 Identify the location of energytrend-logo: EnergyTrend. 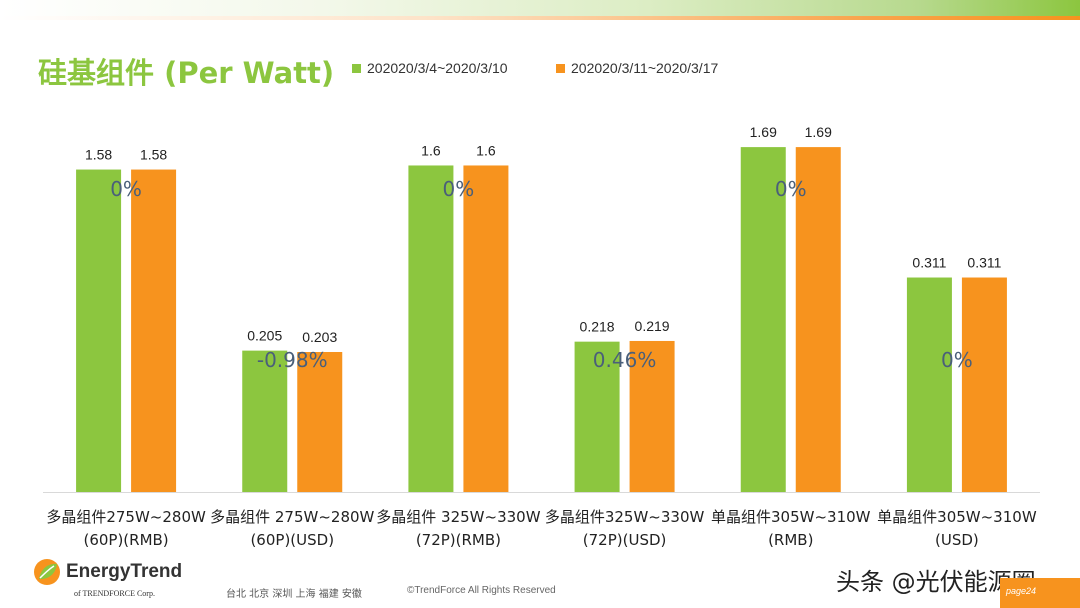
(107, 572).